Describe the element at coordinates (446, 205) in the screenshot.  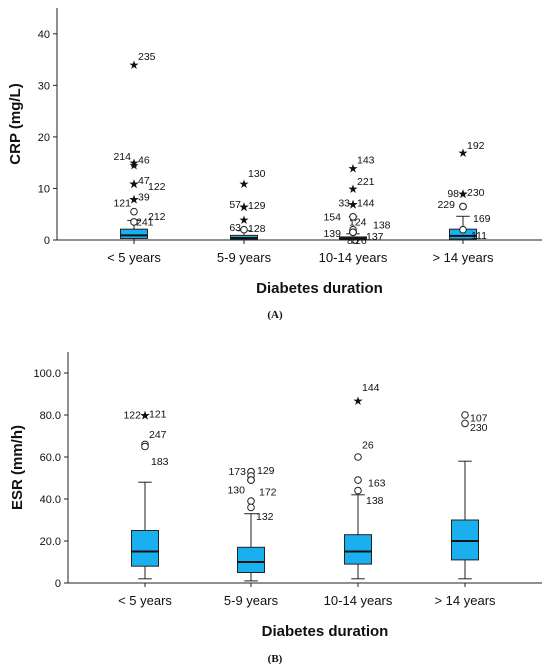
I see `panel-a-outlier-label: 229` at that location.